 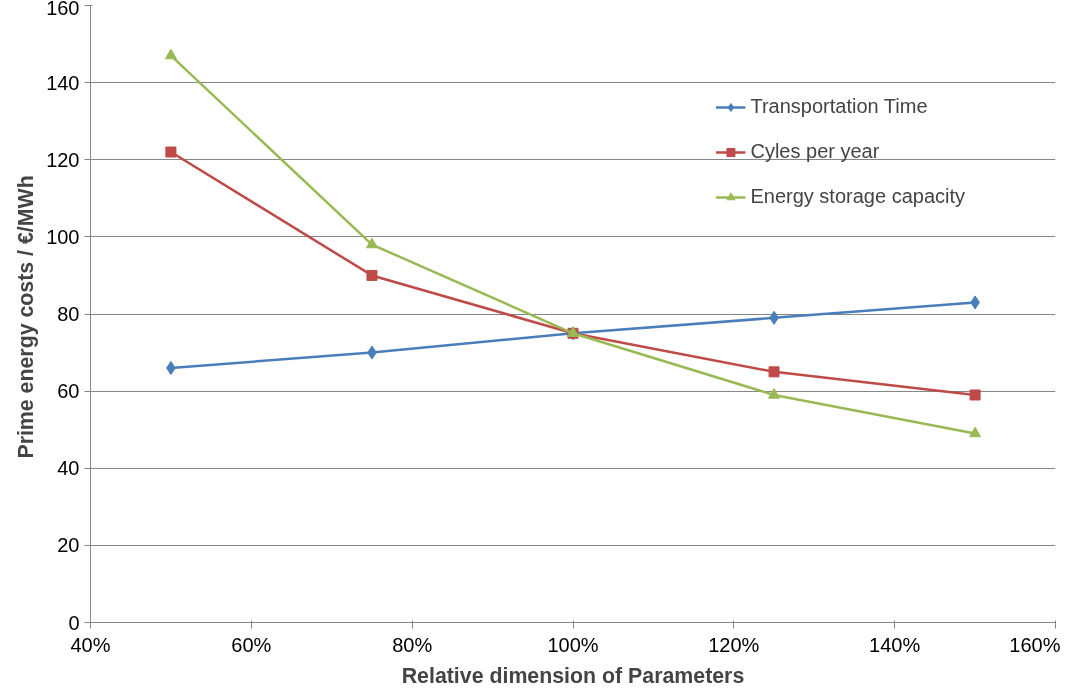 What do you see at coordinates (63, 159) in the screenshot?
I see `y-tick-label: 120` at bounding box center [63, 159].